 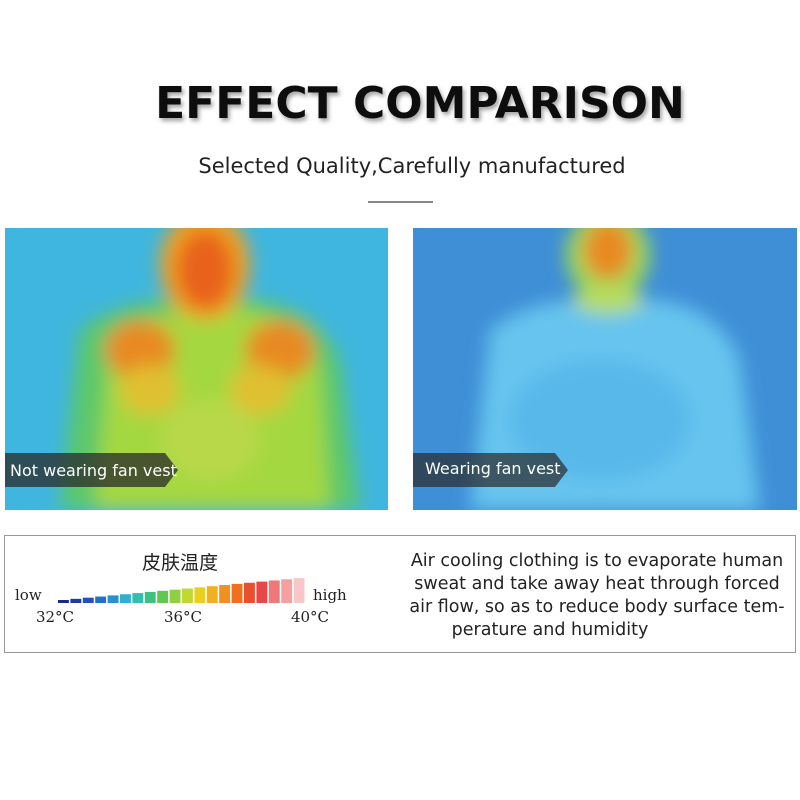 I want to click on legend-temp: 36°C, so click(x=183, y=617).